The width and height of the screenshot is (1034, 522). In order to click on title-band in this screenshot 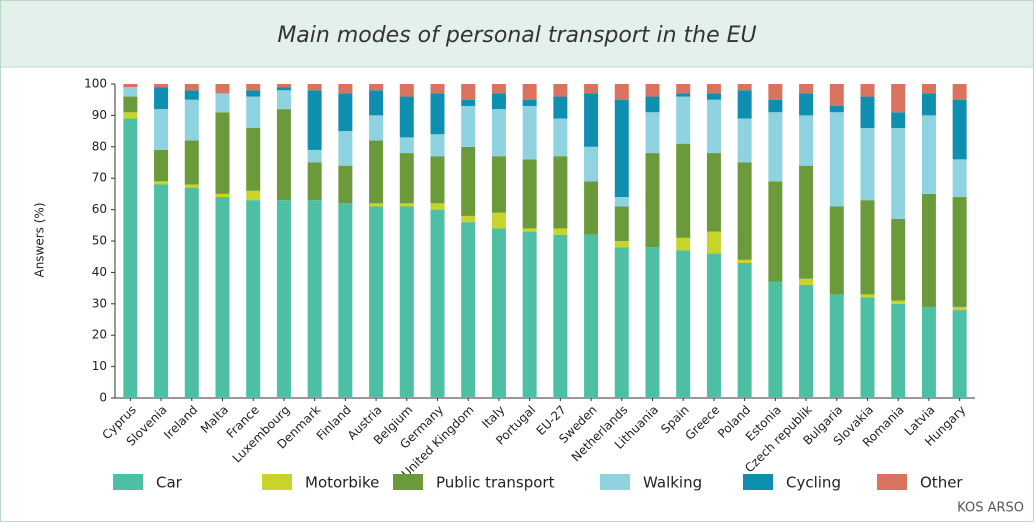, I will do `click(517, 34)`.